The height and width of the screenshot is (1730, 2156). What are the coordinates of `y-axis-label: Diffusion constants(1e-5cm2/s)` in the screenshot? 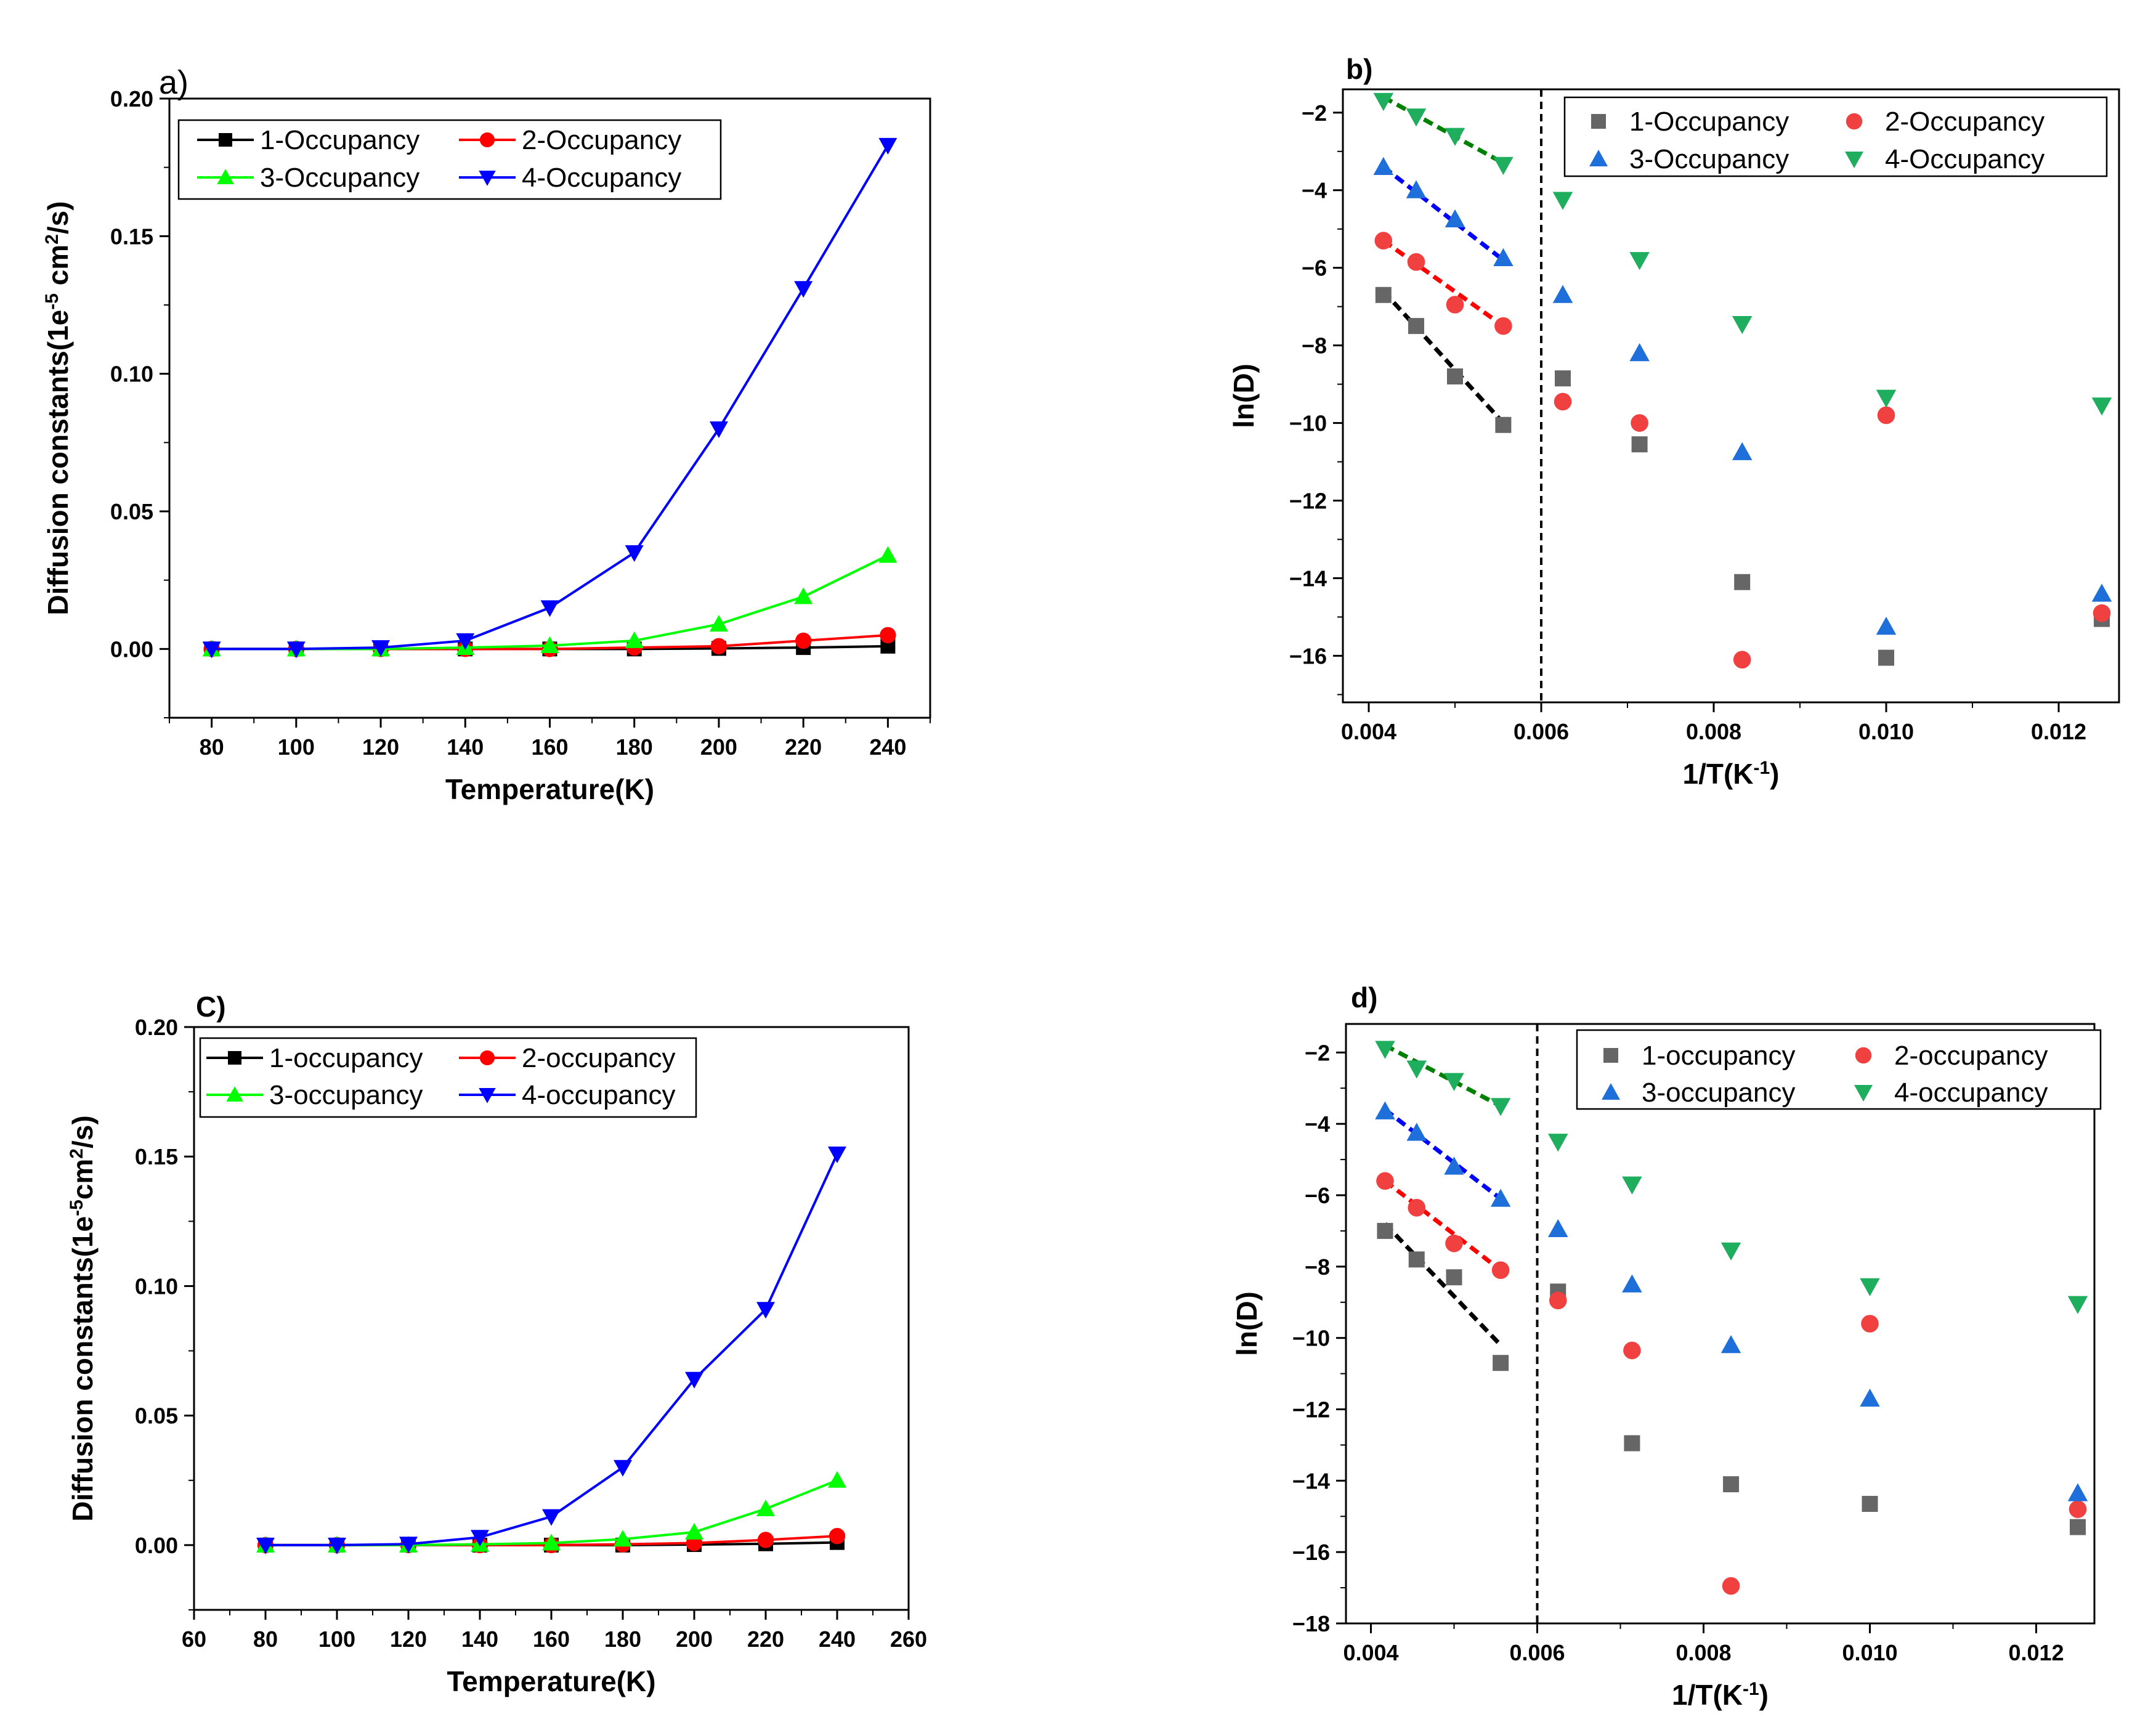 It's located at (83, 1318).